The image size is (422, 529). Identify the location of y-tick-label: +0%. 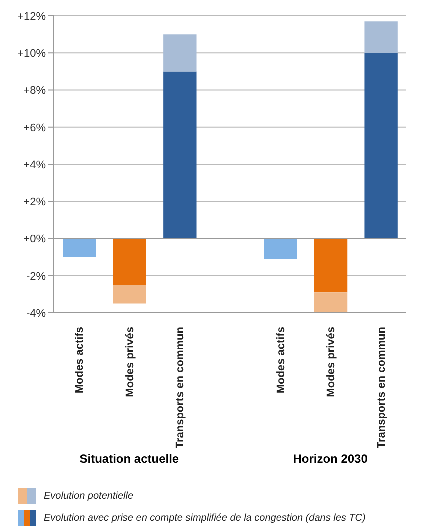
(35, 240).